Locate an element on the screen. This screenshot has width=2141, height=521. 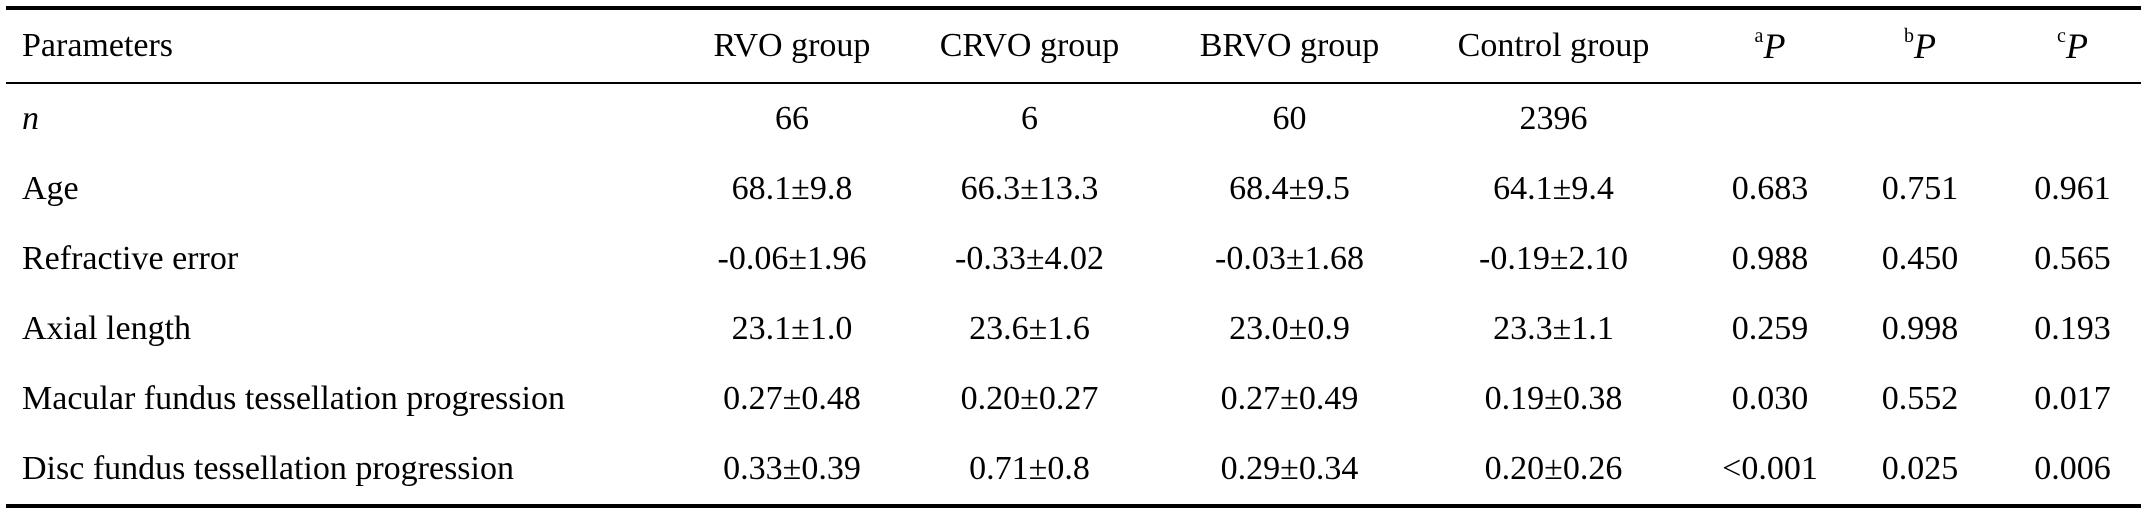
cell-p-c: 0.565 is located at coordinates (2072, 258).